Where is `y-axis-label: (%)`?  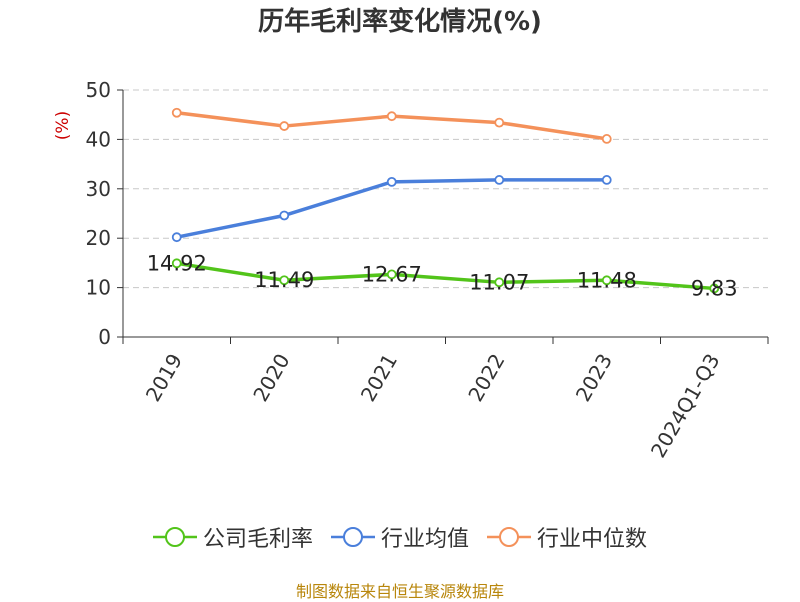
y-axis-label: (%) is located at coordinates (63, 125).